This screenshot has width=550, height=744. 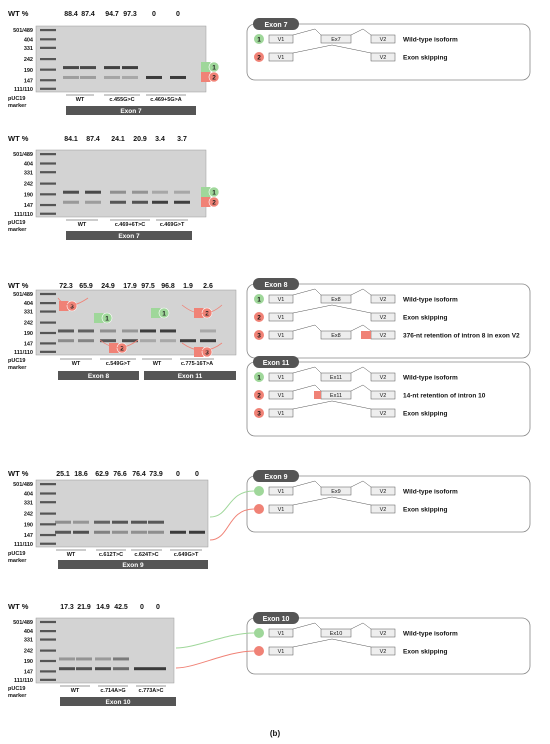 I want to click on legend-title: Exon 7, so click(x=276, y=25).